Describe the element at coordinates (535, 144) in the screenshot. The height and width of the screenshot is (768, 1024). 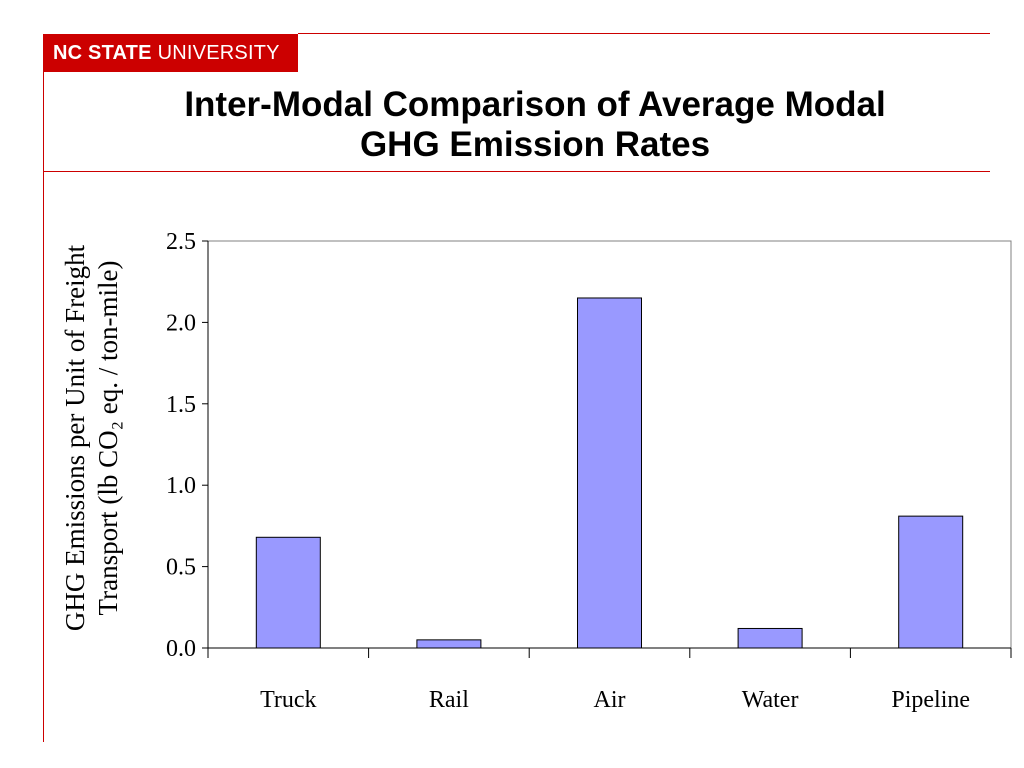
I see `slide-title-line-2: GHG Emission Rates` at that location.